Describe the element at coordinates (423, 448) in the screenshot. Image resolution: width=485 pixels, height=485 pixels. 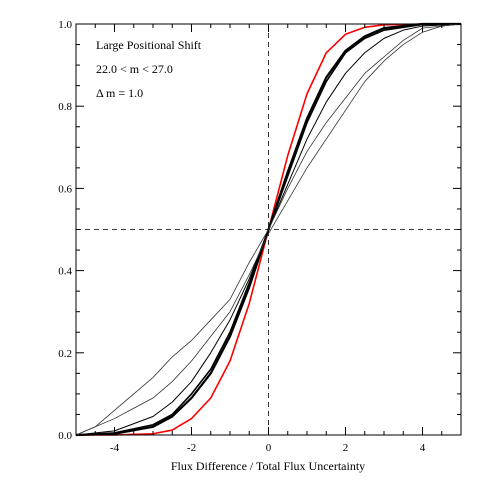
I see `x-tick-label: 4` at that location.